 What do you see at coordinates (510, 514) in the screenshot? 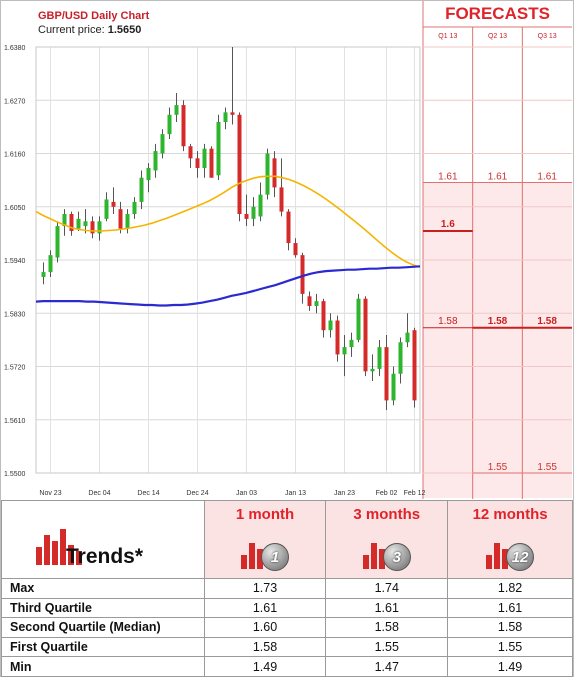
I see `period-label: 12 months` at bounding box center [510, 514].